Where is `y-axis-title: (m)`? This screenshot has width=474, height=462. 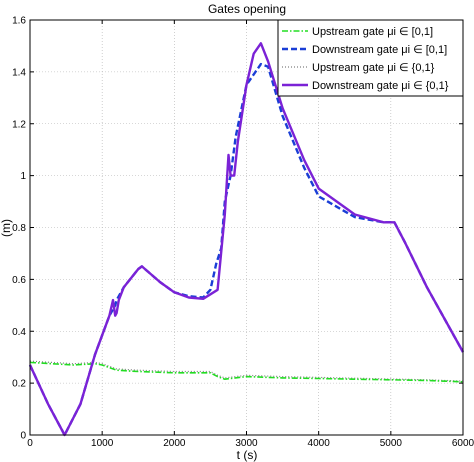 y-axis-title: (m) is located at coordinates (6, 228).